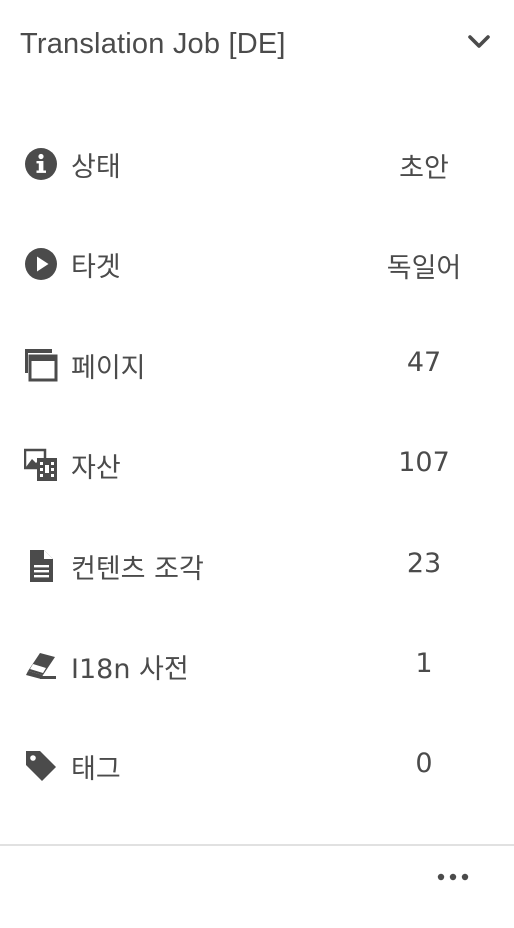 The image size is (514, 928). Describe the element at coordinates (41, 164) in the screenshot. I see `info-icon` at that location.